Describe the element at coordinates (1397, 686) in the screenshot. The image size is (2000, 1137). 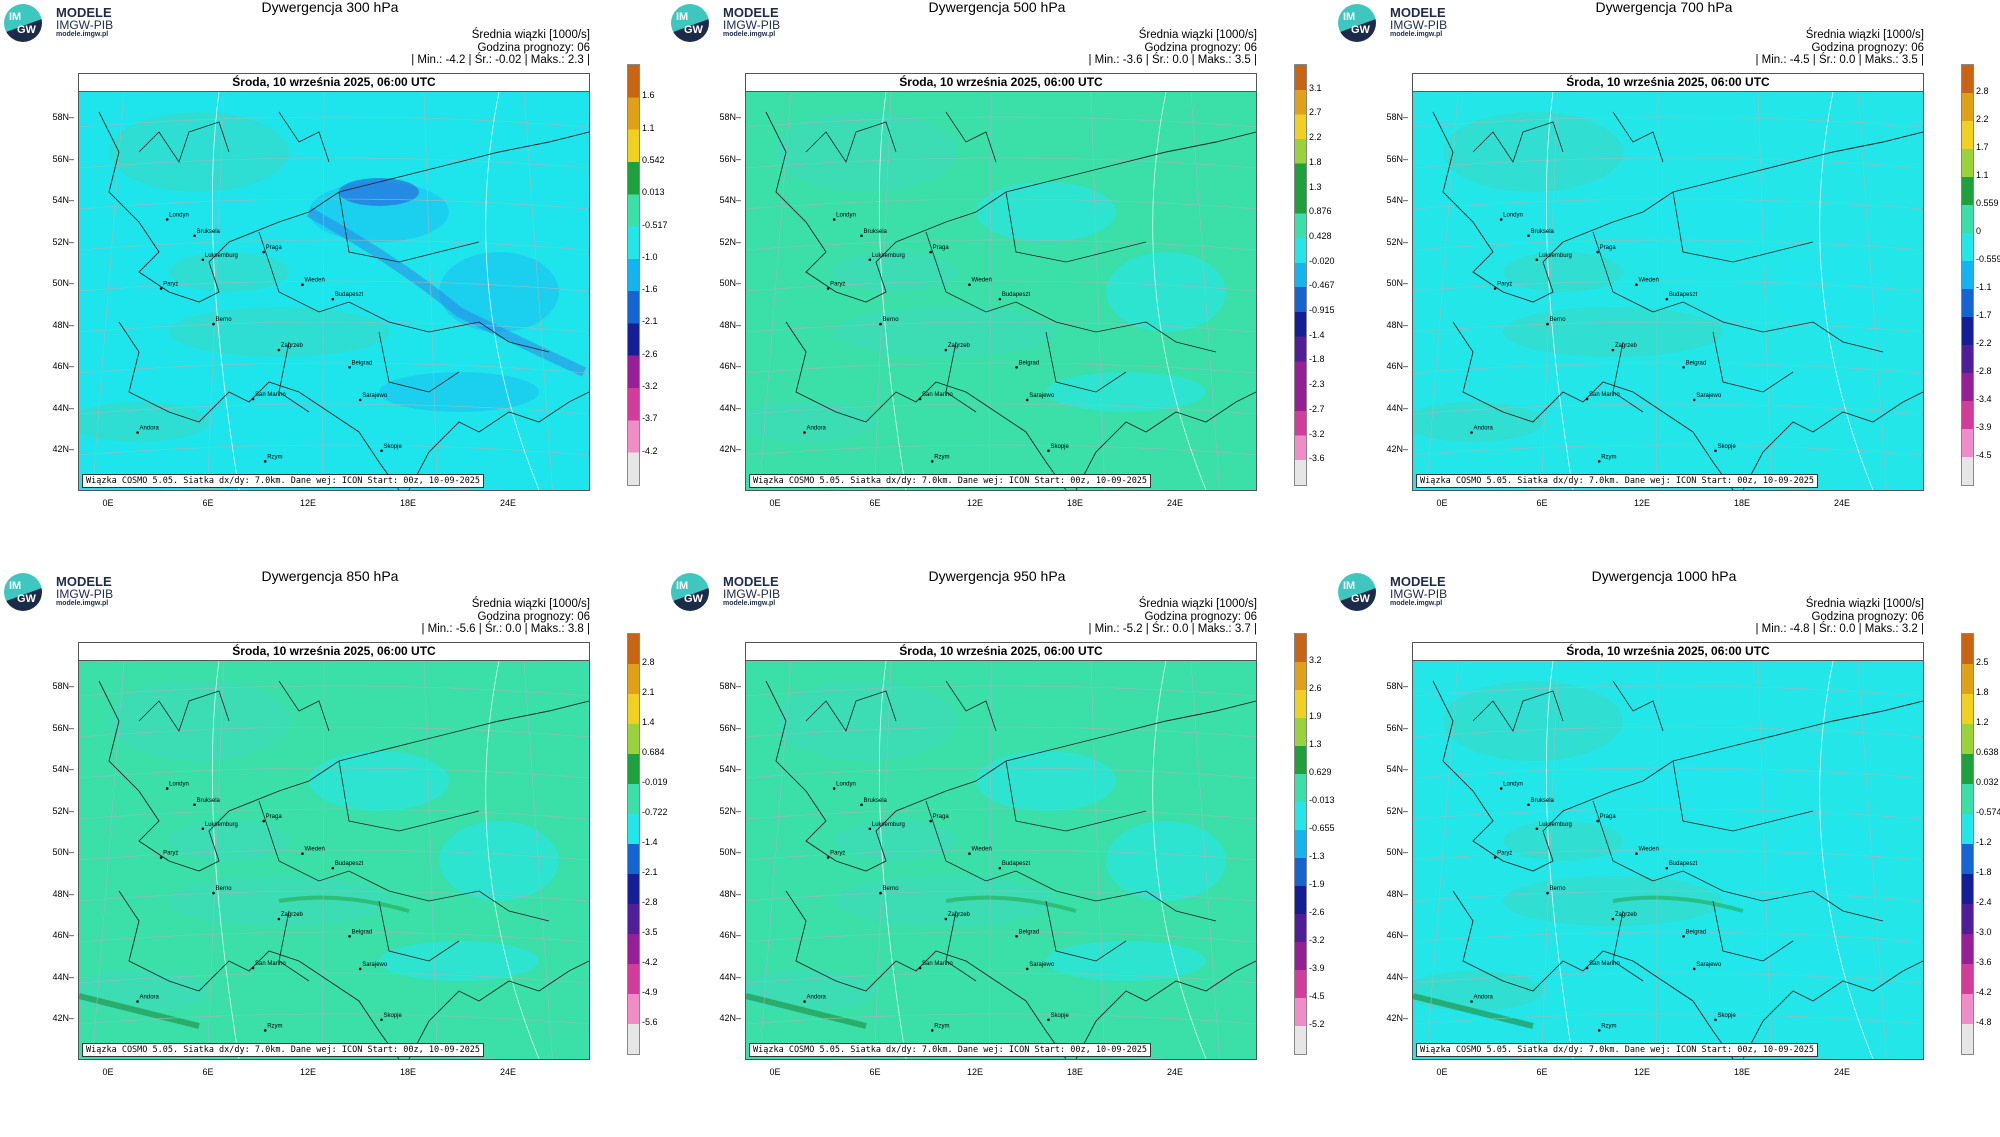
I see `lat-label: 58N–` at that location.